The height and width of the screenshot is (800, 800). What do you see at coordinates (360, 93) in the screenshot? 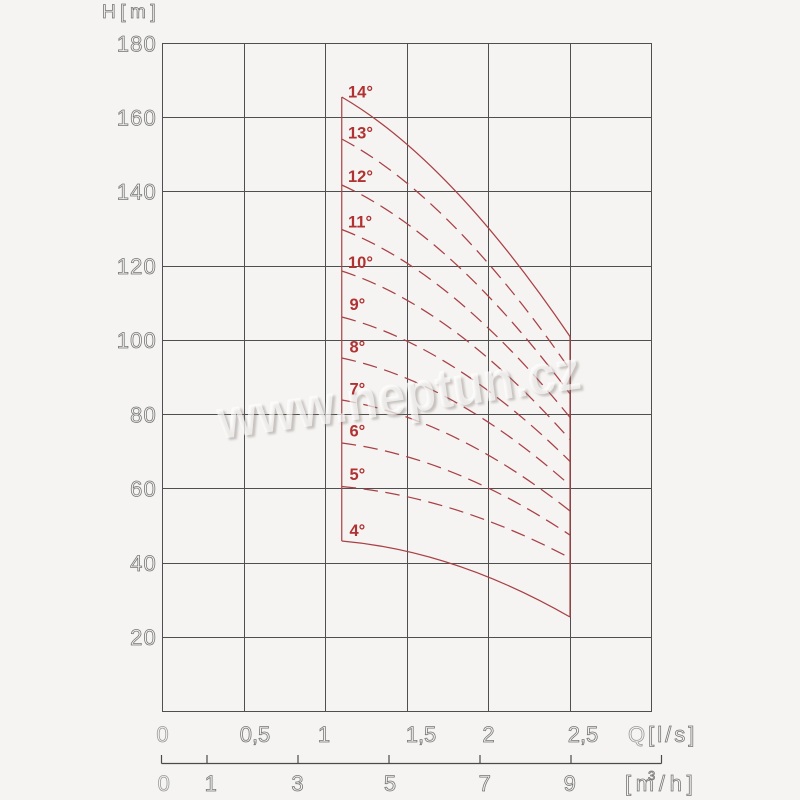
I see `svg-text: 14°` at bounding box center [360, 93].